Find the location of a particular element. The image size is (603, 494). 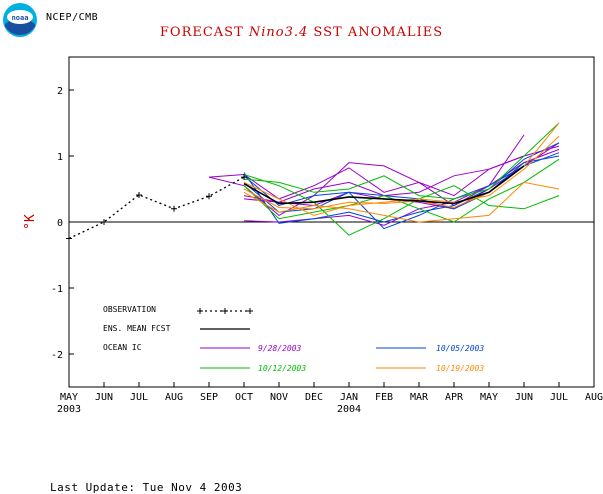

noaa-logo-icon: noaa is located at coordinates (20, 20).